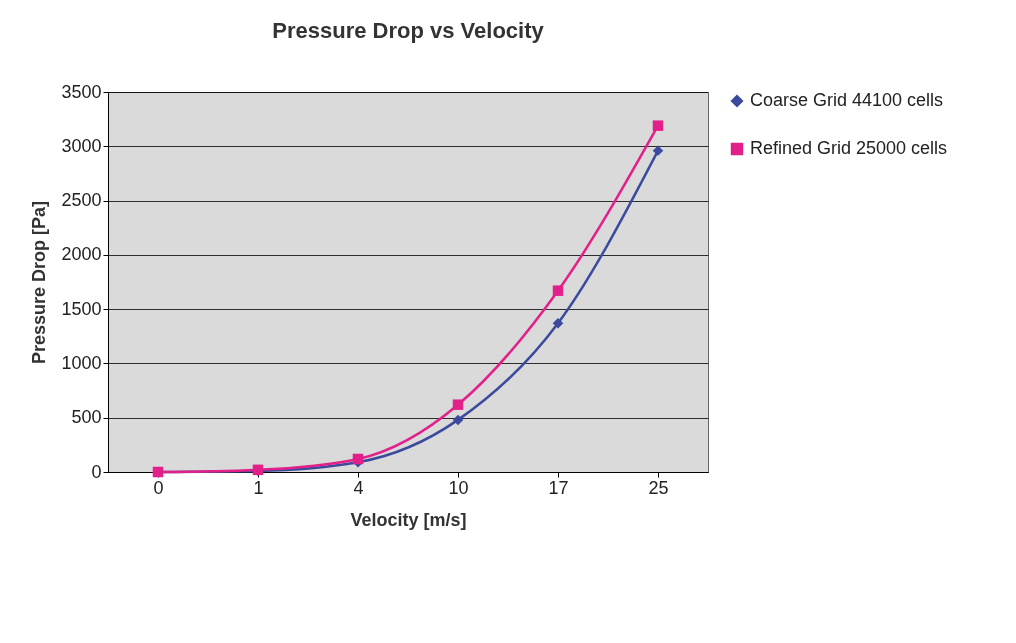 Image resolution: width=1016 pixels, height=643 pixels. What do you see at coordinates (39, 282) in the screenshot?
I see `y-axis-title: Pressure Drop [Pa]` at bounding box center [39, 282].